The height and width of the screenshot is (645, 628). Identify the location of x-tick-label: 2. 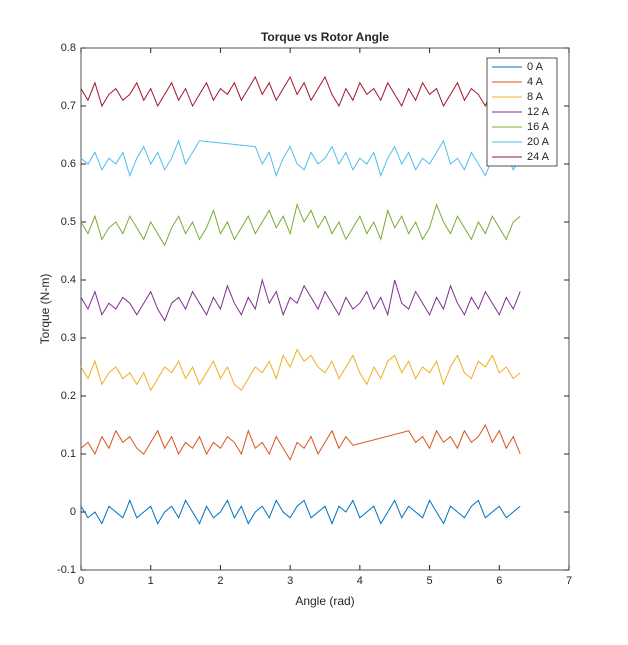
(220, 581).